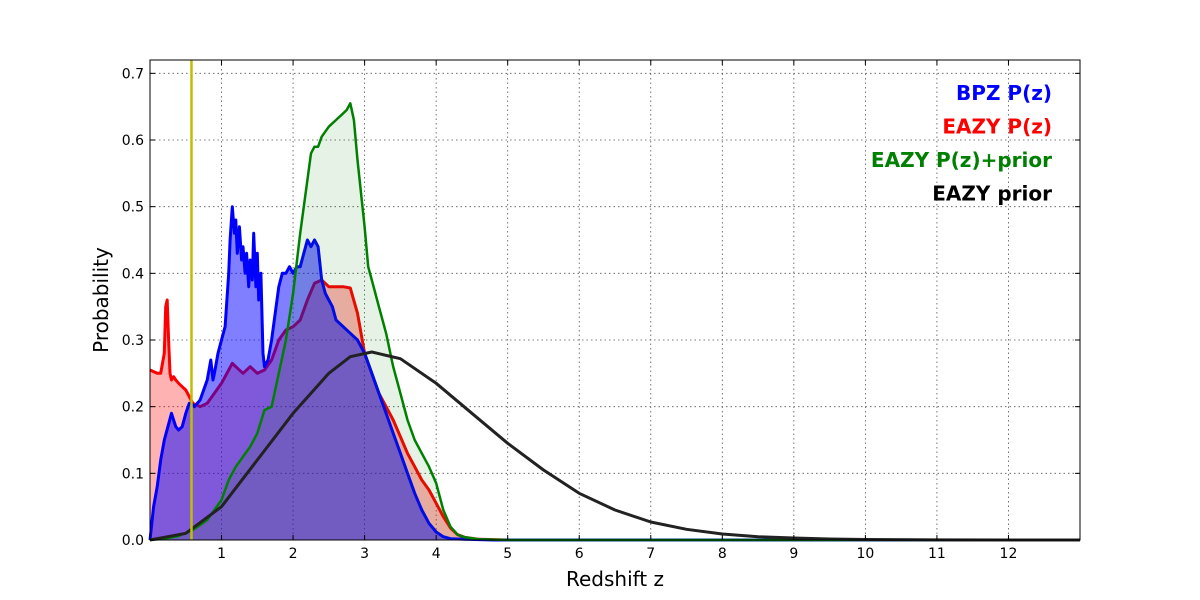 This screenshot has width=1200, height=600. Describe the element at coordinates (364, 554) in the screenshot. I see `x-tick-label: 3` at that location.